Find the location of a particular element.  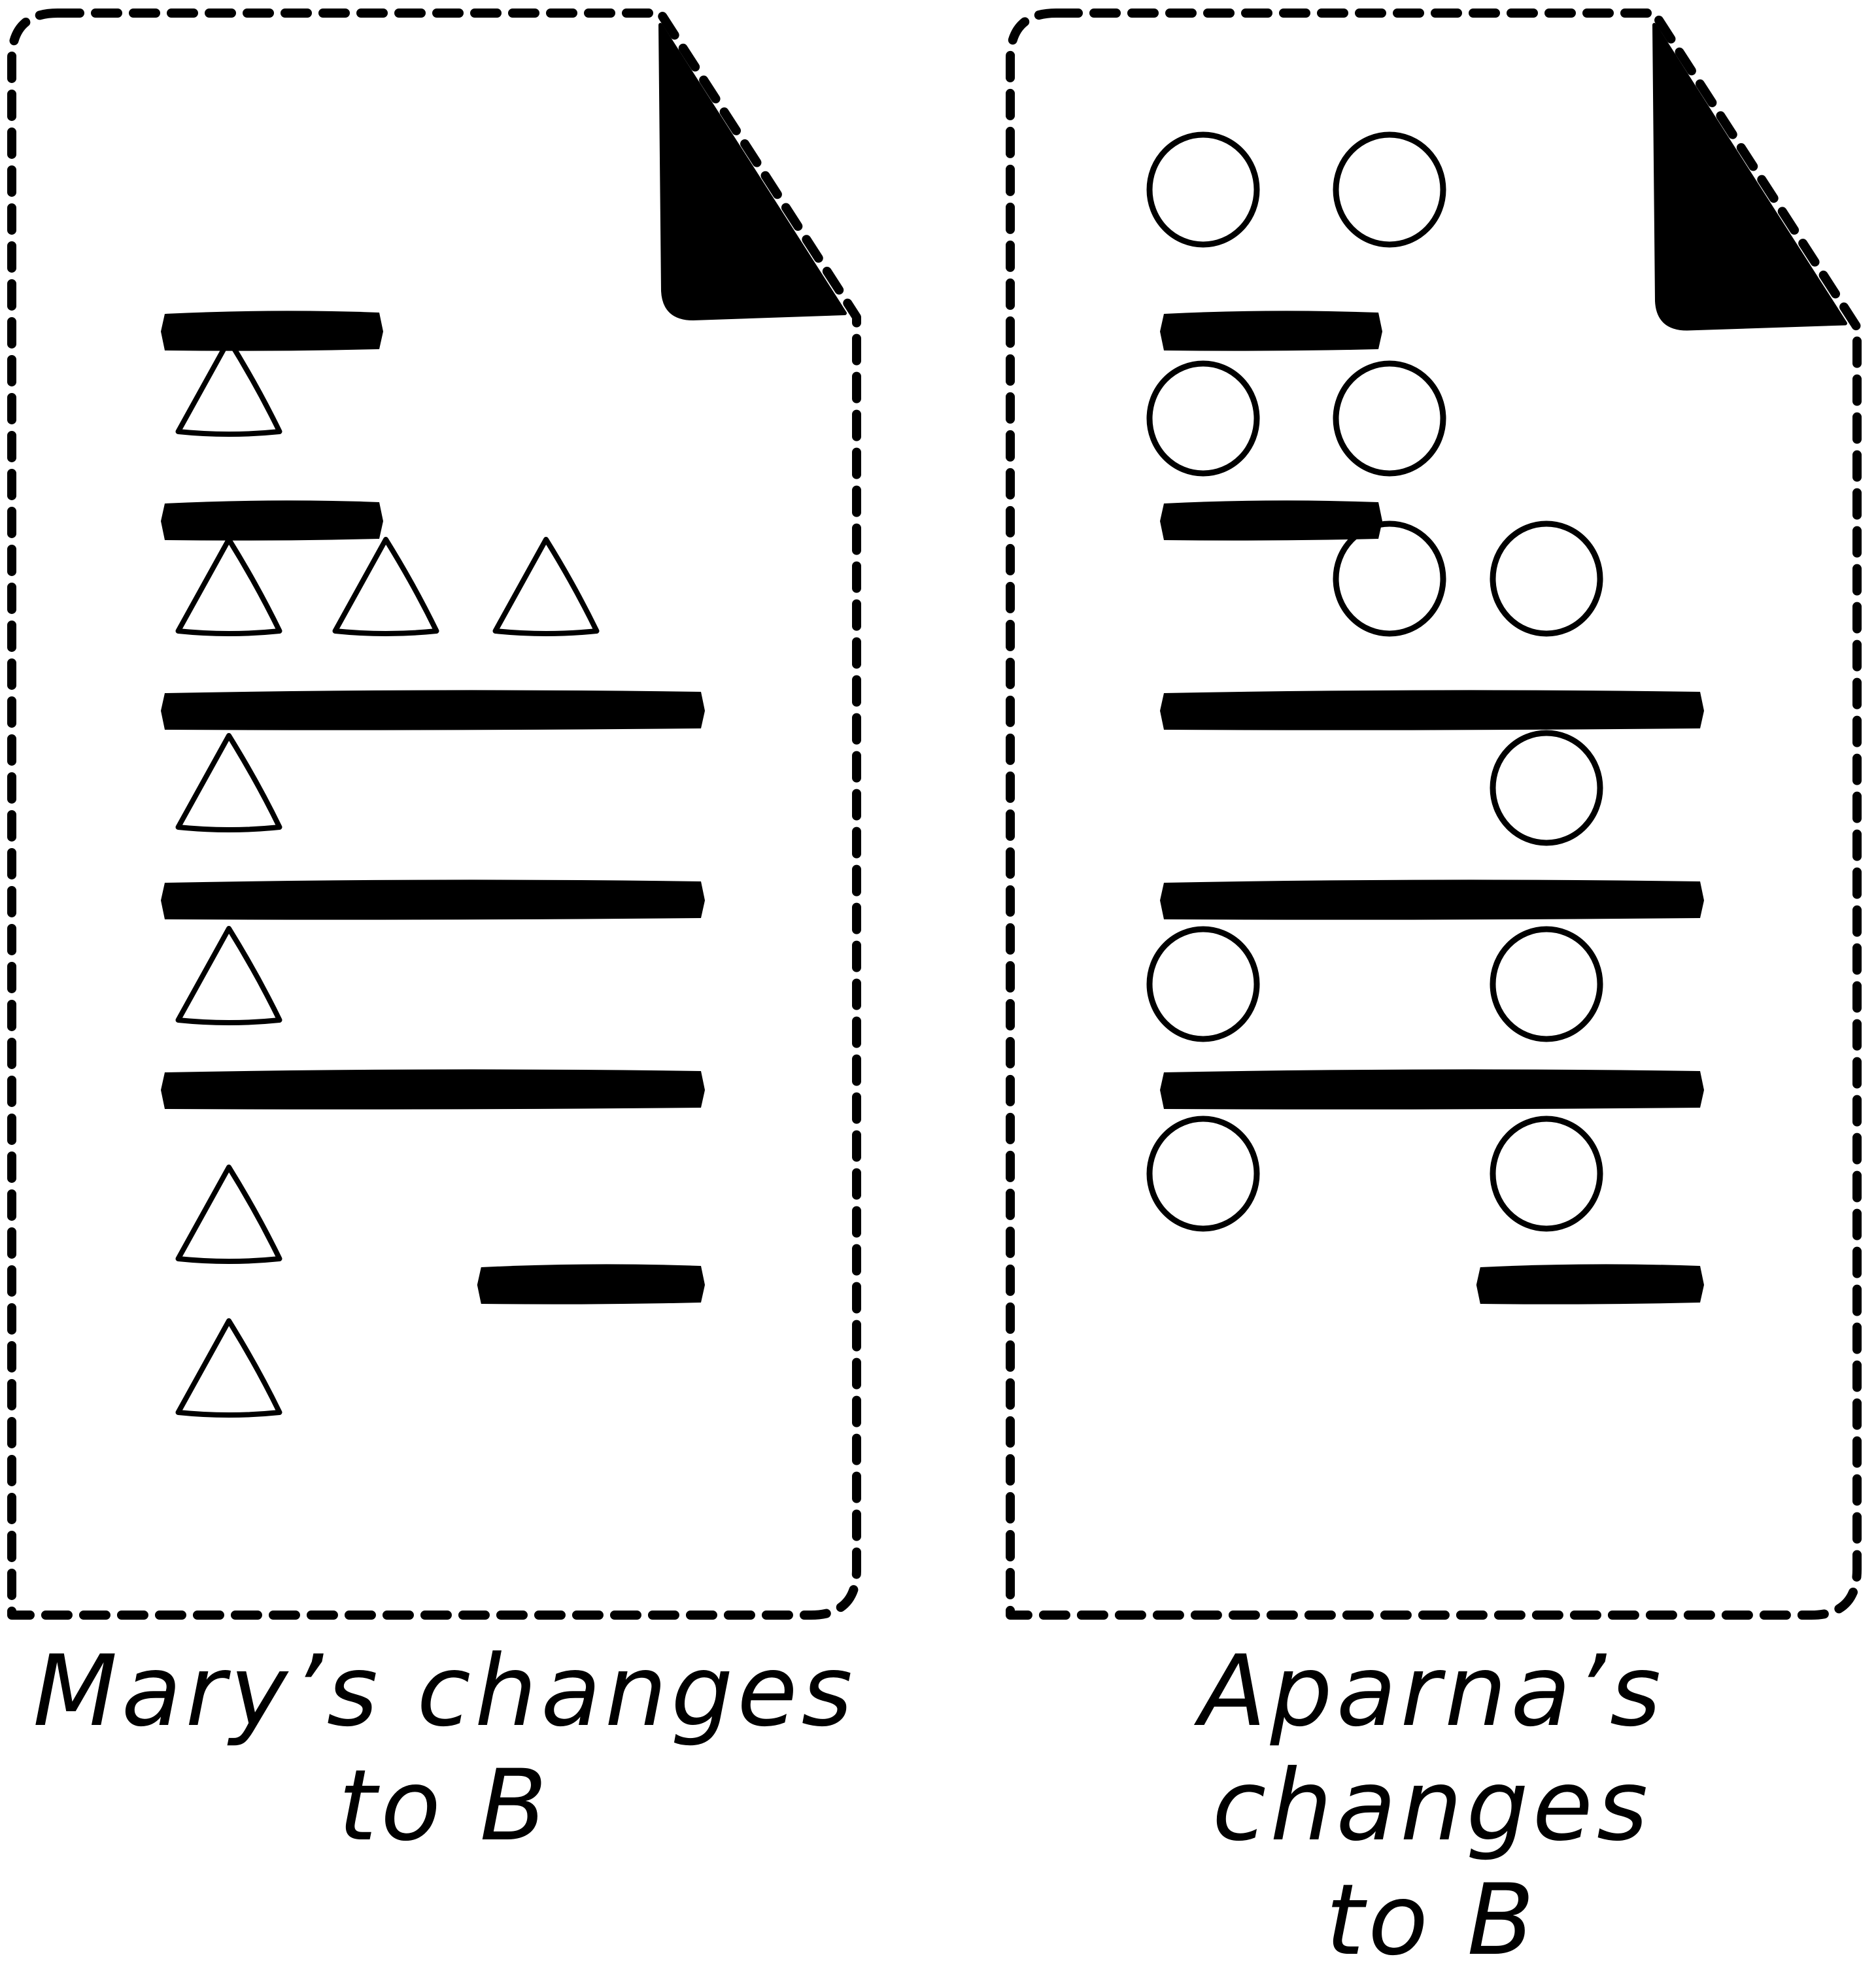

caption-aparnas-changes: Aparna’s changes to B is located at coordinates (1432, 1806).